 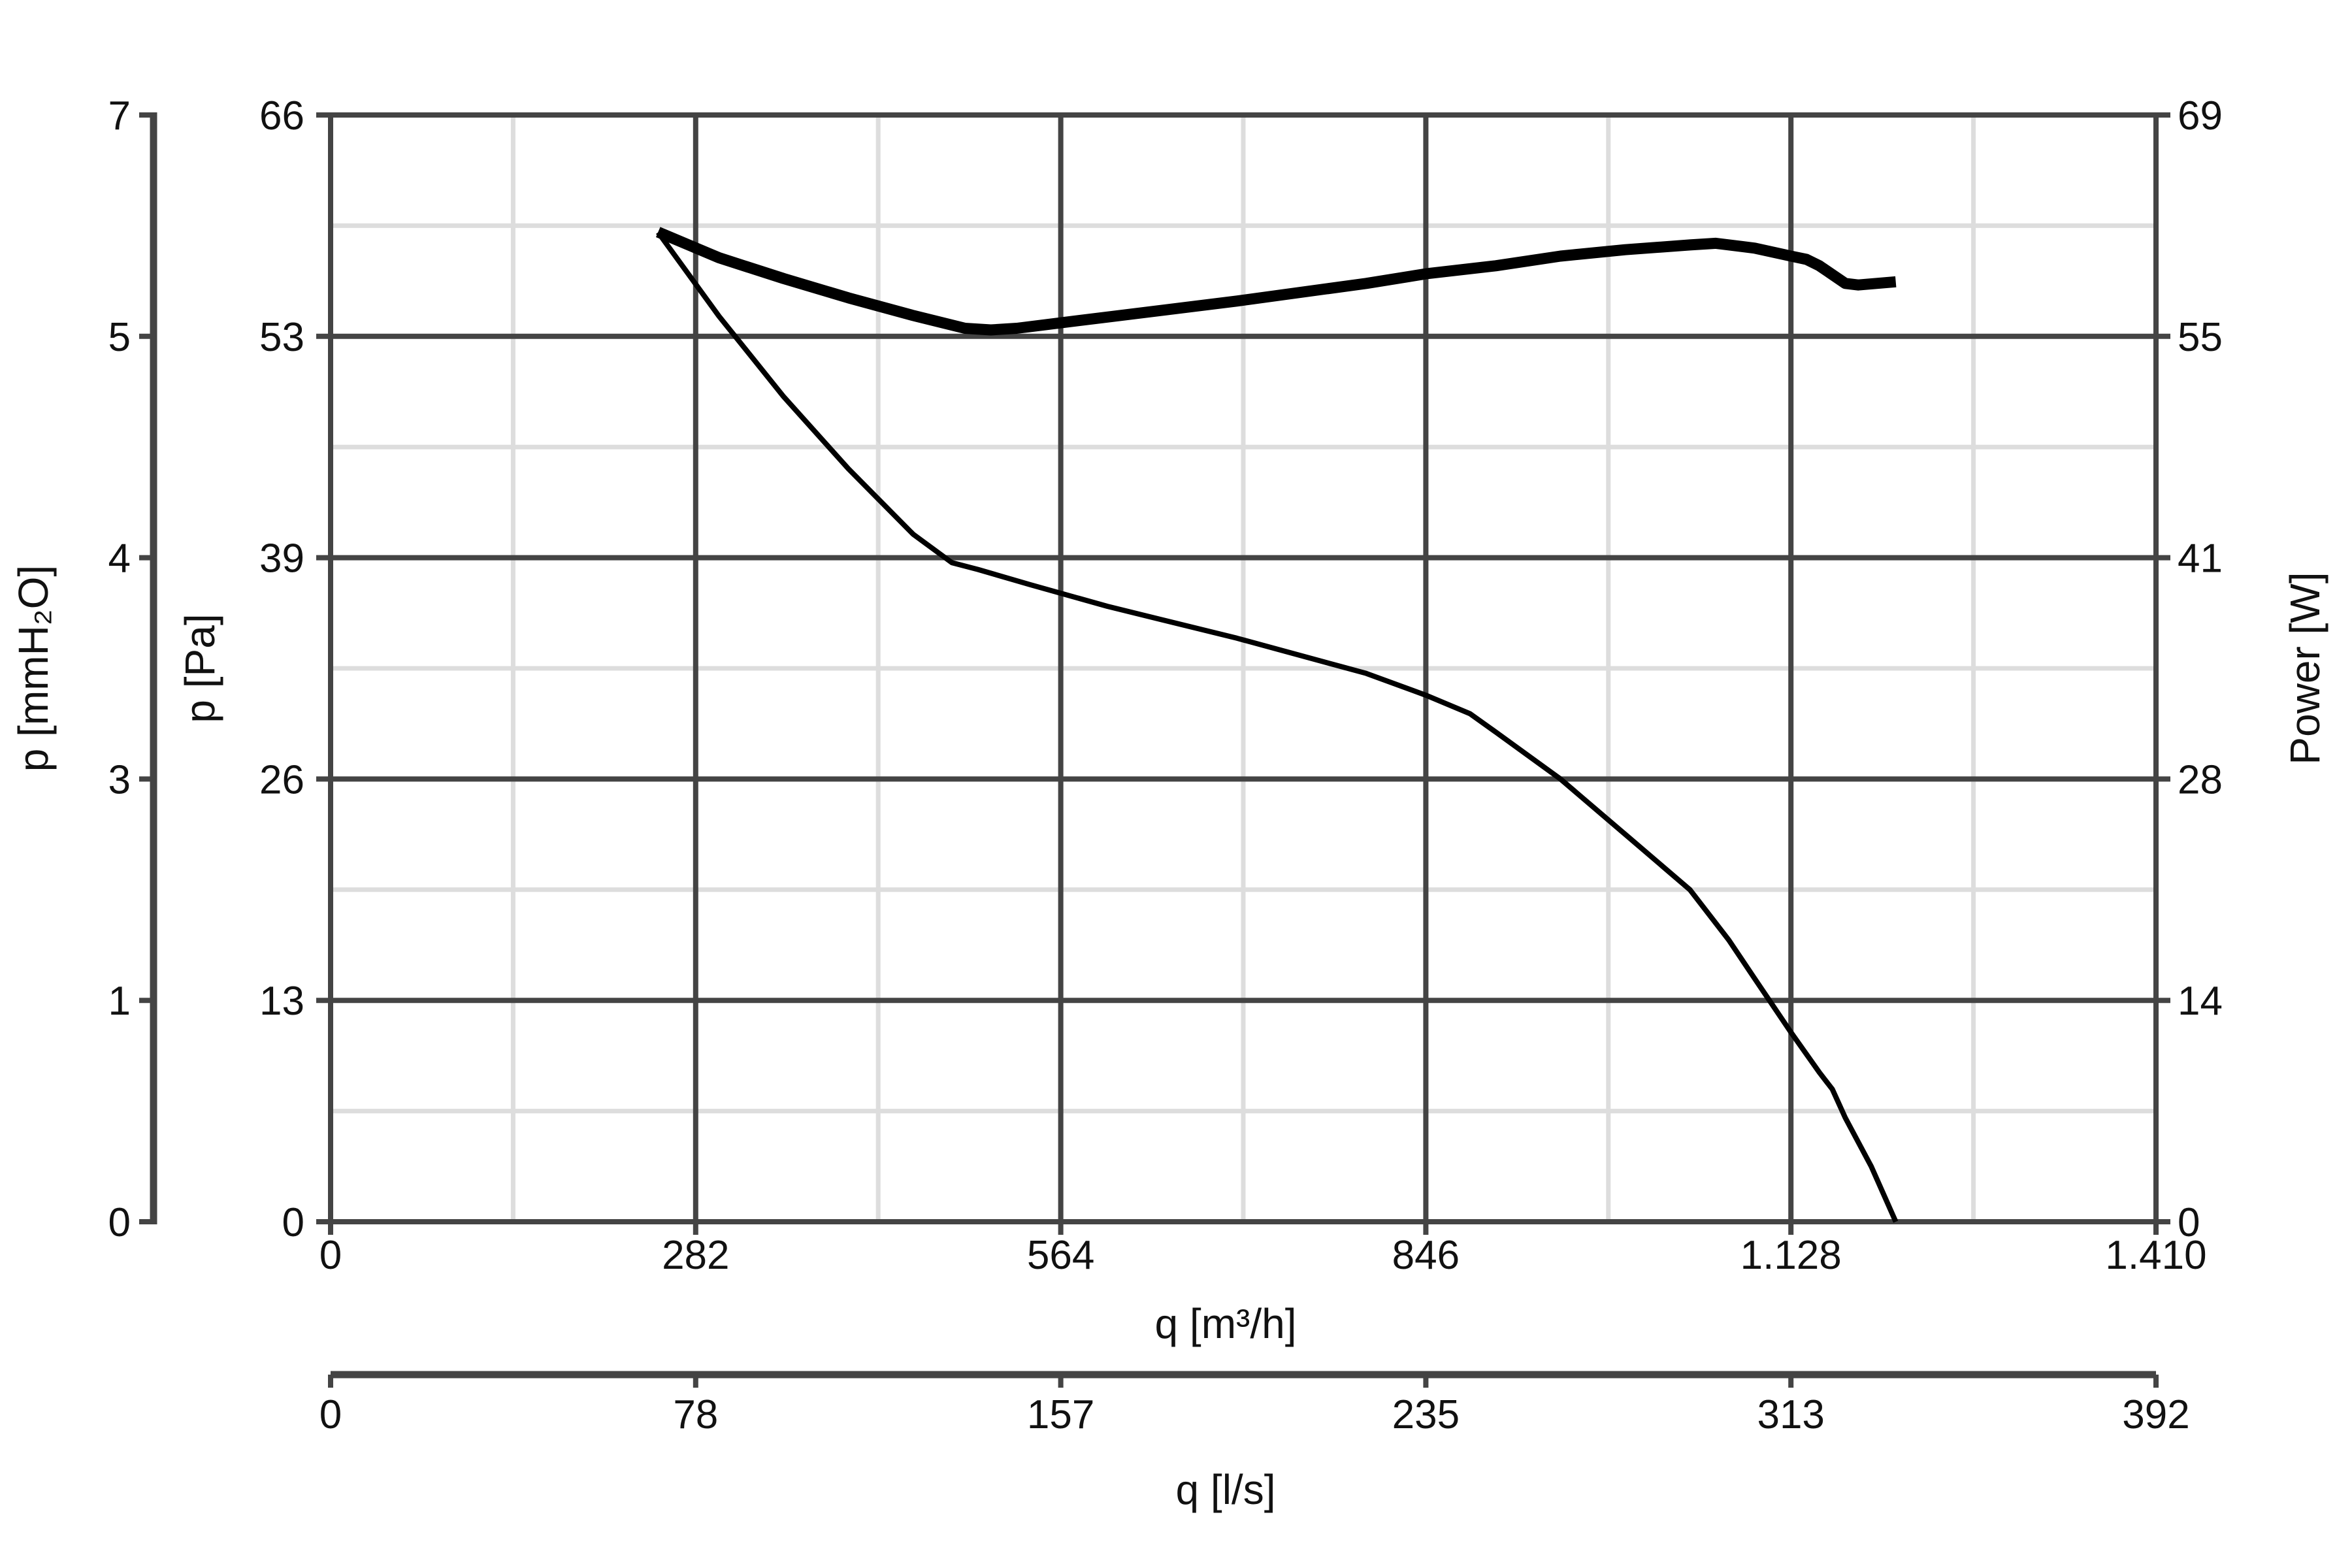 I want to click on y-tick-label: 53, so click(x=281, y=337).